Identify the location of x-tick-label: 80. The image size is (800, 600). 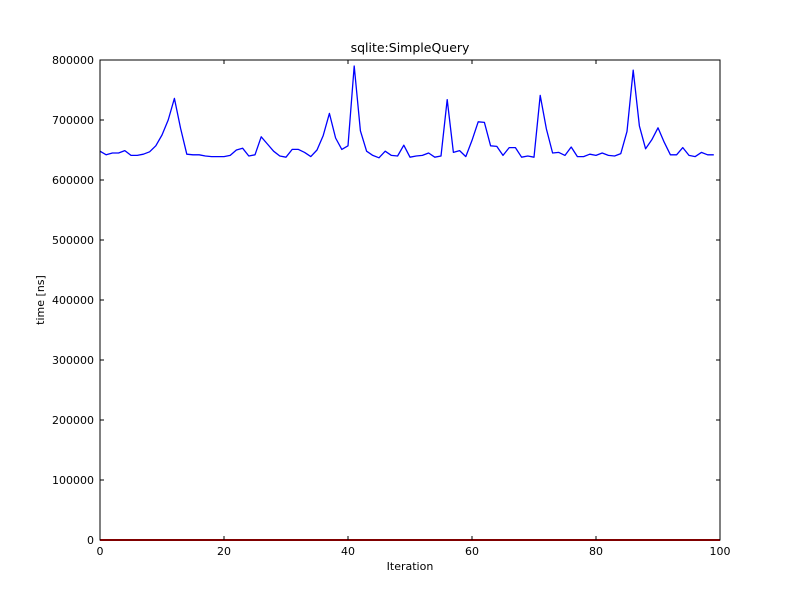
(596, 551).